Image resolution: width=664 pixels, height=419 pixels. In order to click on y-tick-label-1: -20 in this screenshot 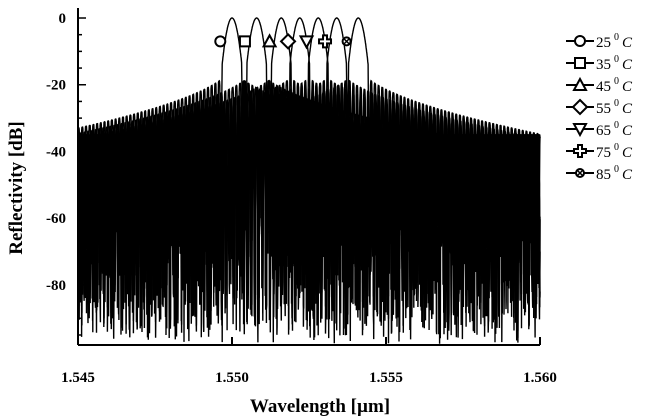, I will do `click(56, 86)`.